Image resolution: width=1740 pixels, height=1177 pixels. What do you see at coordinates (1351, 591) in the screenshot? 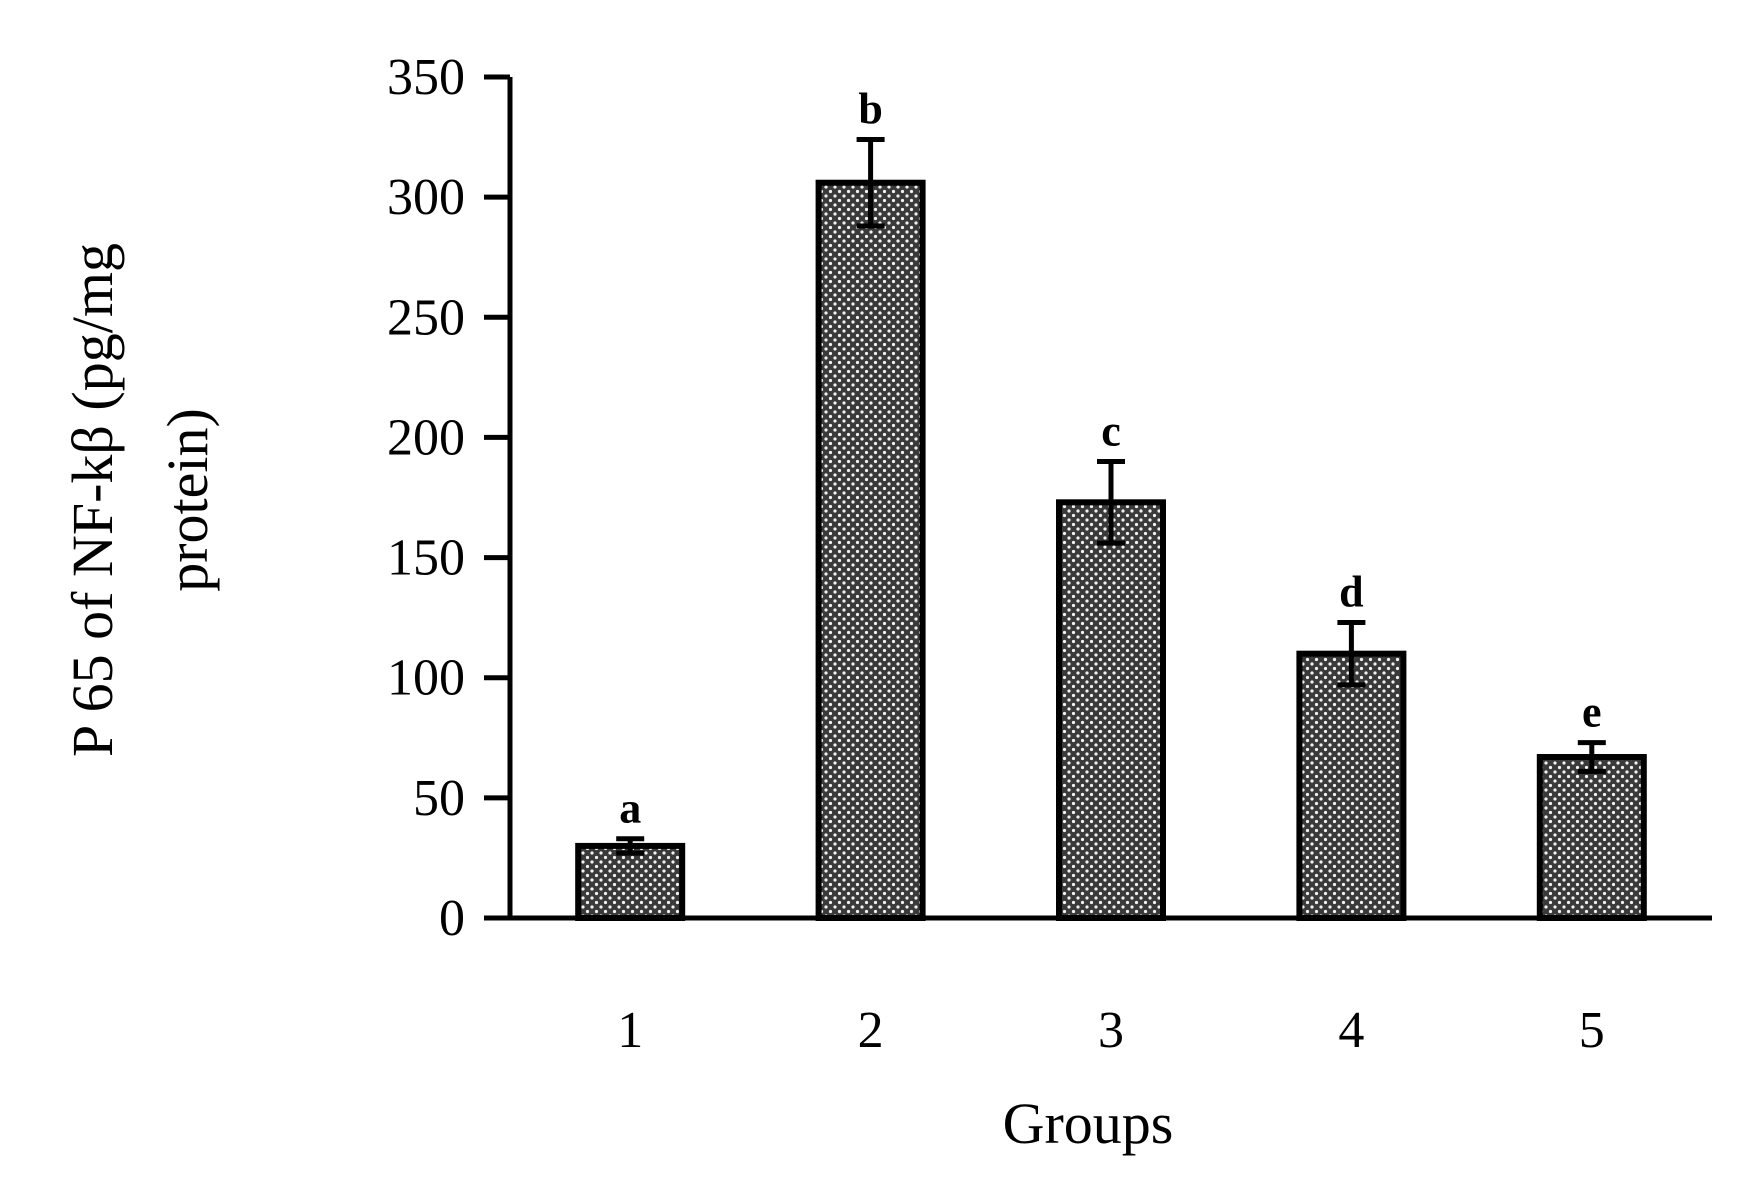
I see `significance-label-4: d` at bounding box center [1351, 591].